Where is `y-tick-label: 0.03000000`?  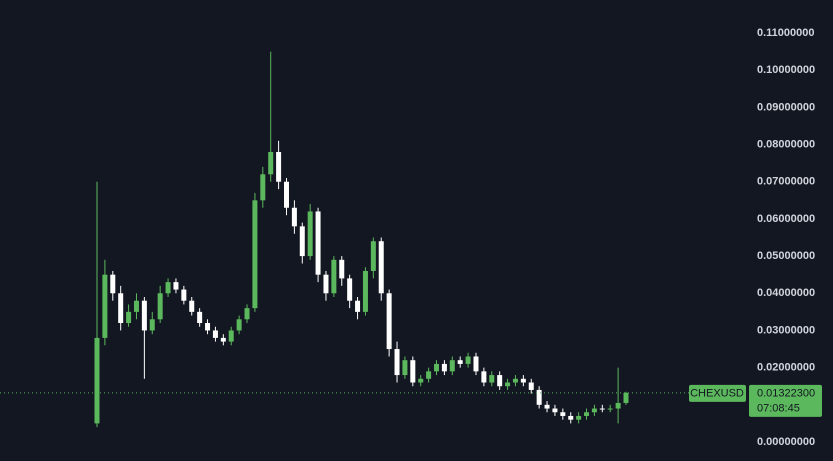
y-tick-label: 0.03000000 is located at coordinates (786, 330).